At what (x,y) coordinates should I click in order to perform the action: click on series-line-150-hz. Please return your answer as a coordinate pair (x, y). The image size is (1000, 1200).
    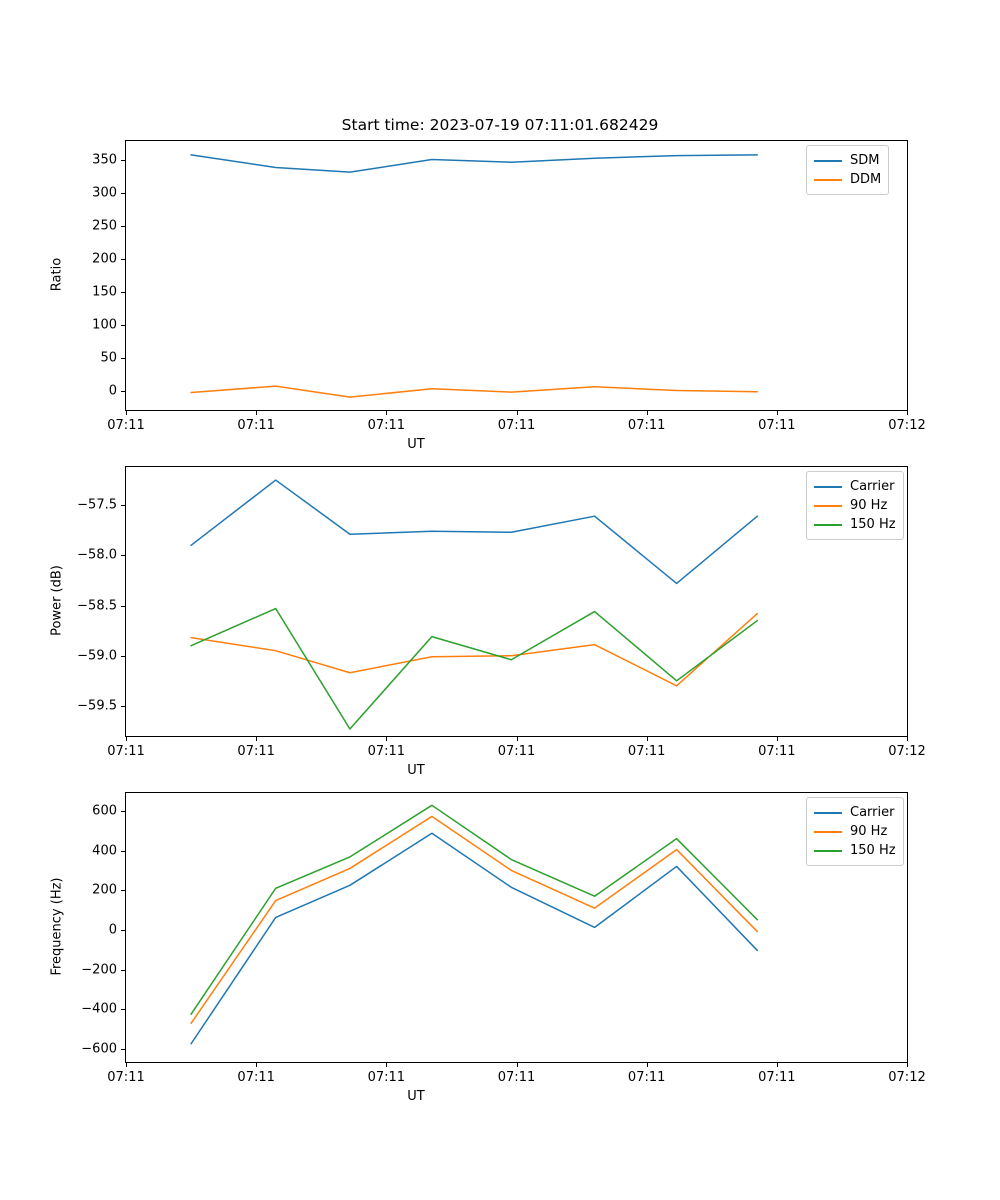
    Looking at the image, I should click on (474, 909).